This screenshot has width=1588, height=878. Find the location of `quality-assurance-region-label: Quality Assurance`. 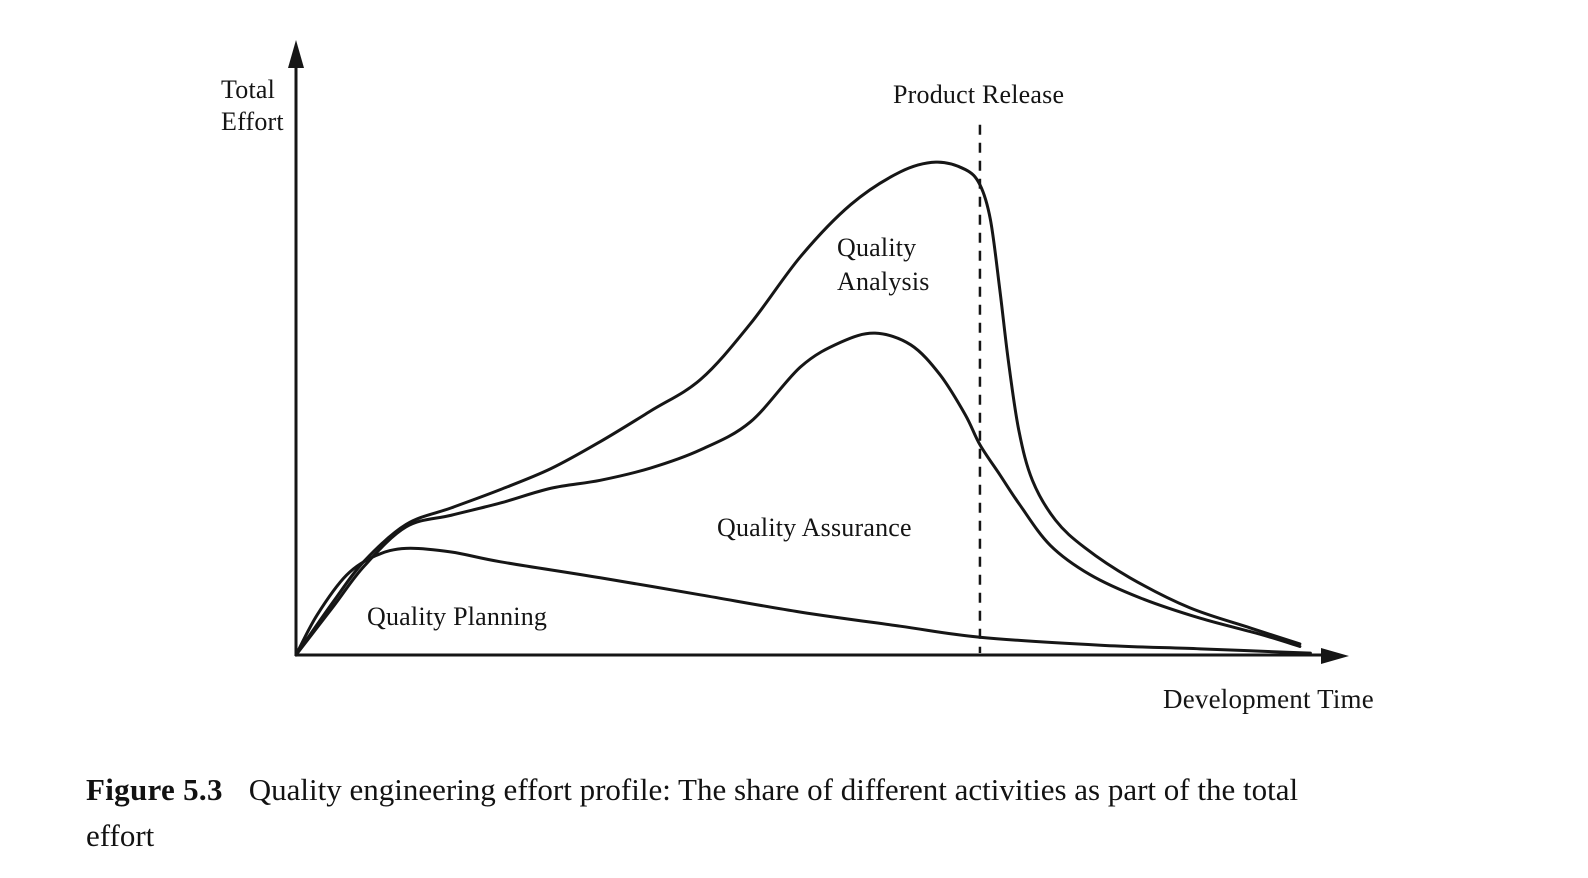

quality-assurance-region-label: Quality Assurance is located at coordinates (814, 527).